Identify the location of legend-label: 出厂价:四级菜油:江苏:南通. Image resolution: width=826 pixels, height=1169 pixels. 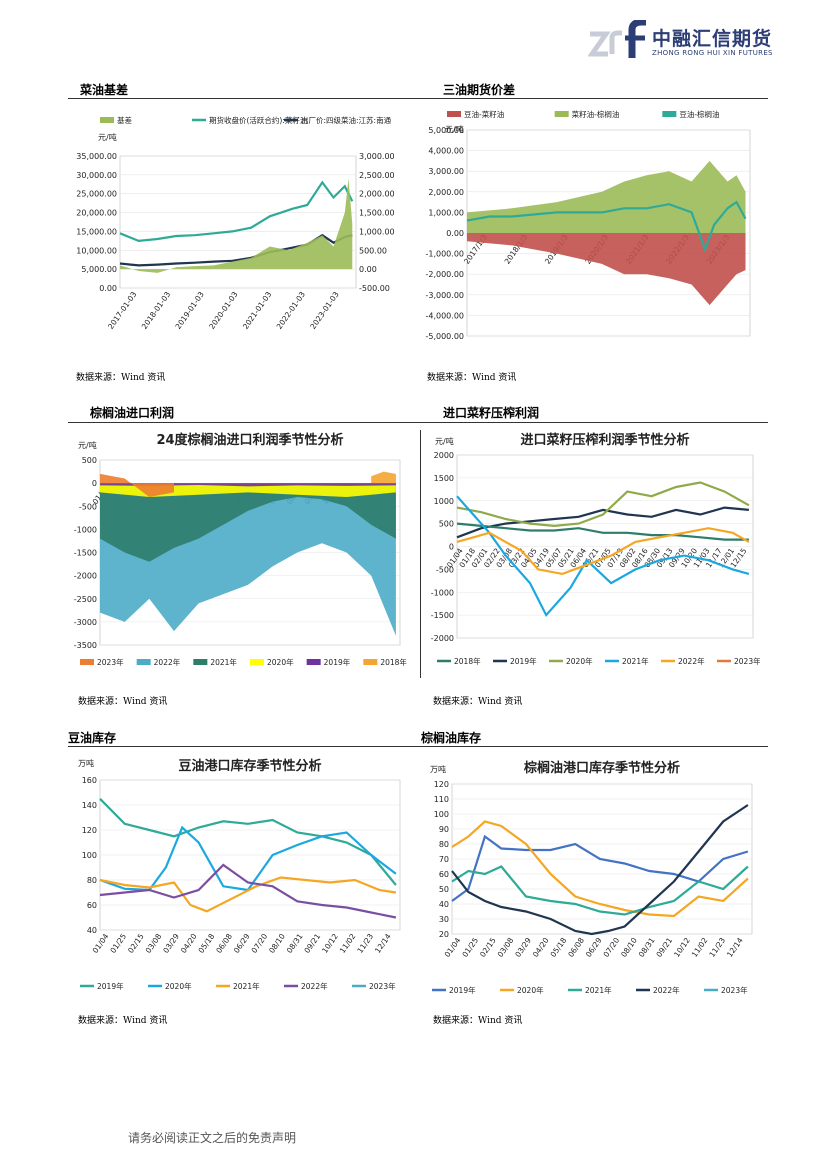
(346, 120).